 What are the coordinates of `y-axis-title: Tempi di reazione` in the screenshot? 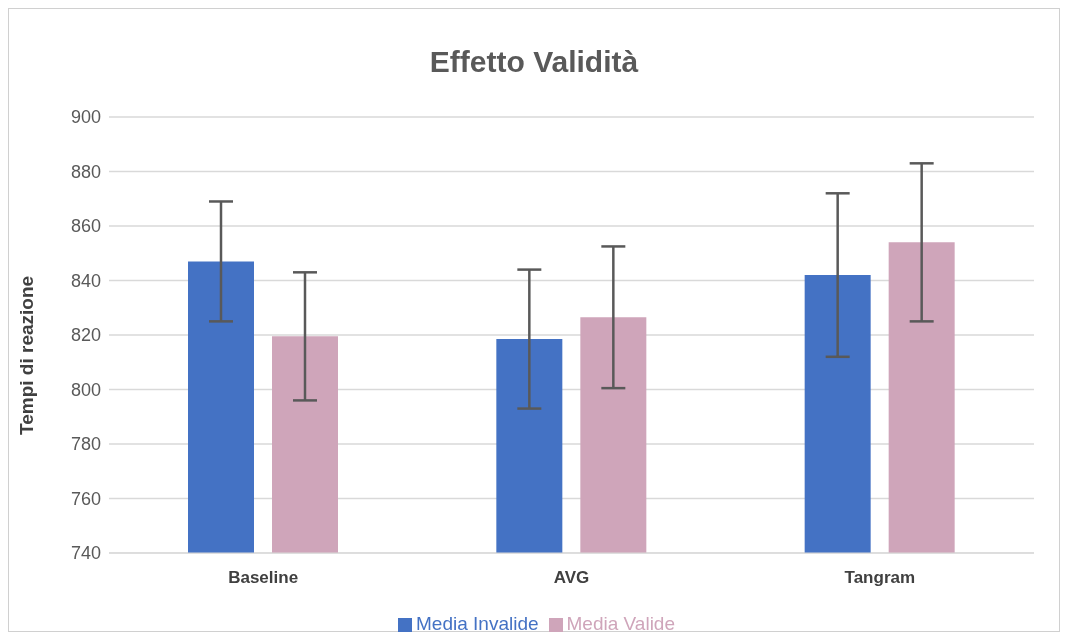 It's located at (26, 355).